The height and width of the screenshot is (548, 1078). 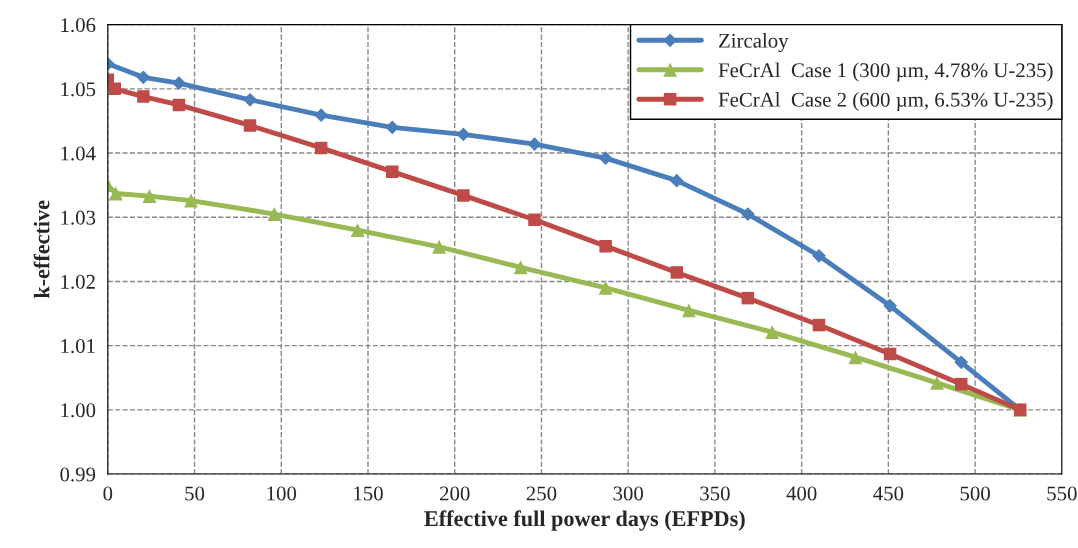 What do you see at coordinates (78, 346) in the screenshot?
I see `y-tick-label: 1.01` at bounding box center [78, 346].